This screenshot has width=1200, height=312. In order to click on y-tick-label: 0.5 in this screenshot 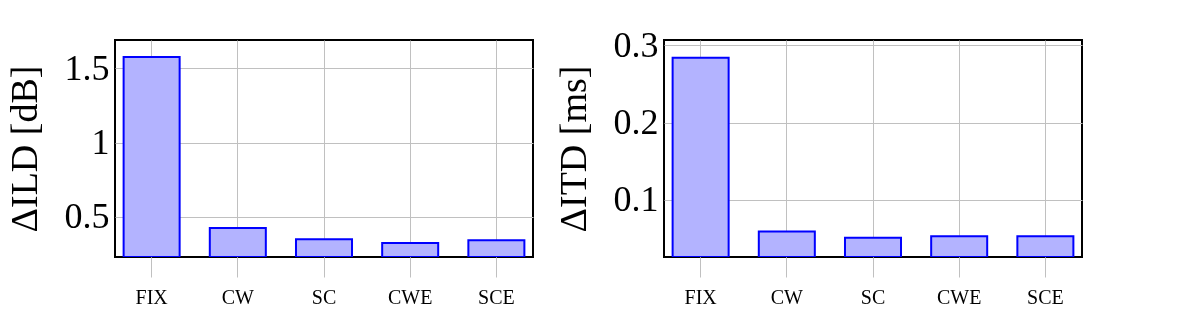, I will do `click(87, 216)`.